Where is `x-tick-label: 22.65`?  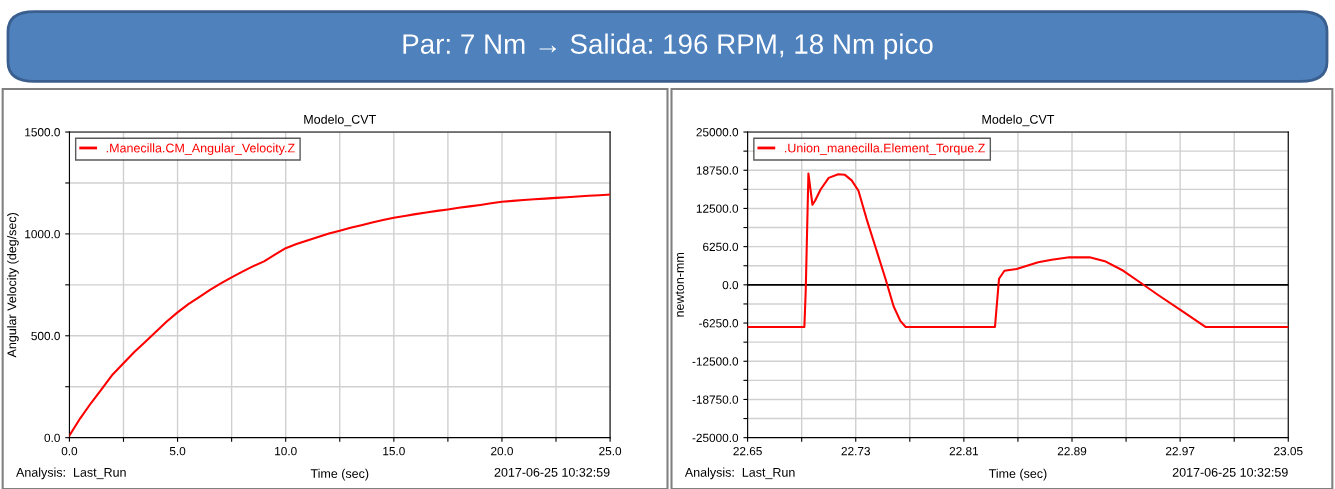 x-tick-label: 22.65 is located at coordinates (747, 451).